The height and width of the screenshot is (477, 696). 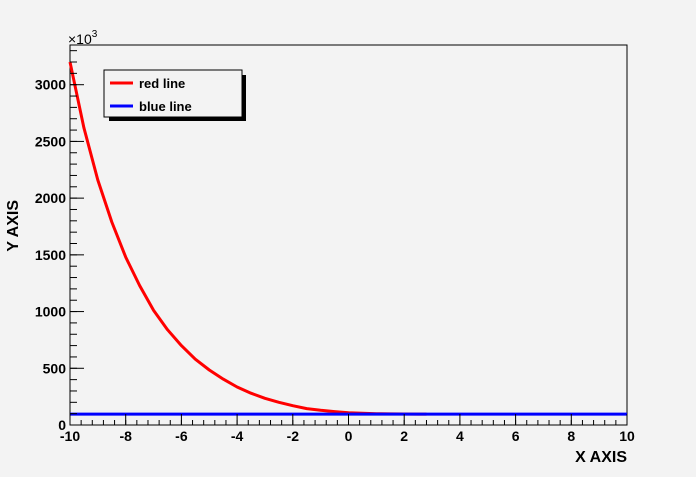 What do you see at coordinates (601, 457) in the screenshot?
I see `x-axis-label: X AXIS` at bounding box center [601, 457].